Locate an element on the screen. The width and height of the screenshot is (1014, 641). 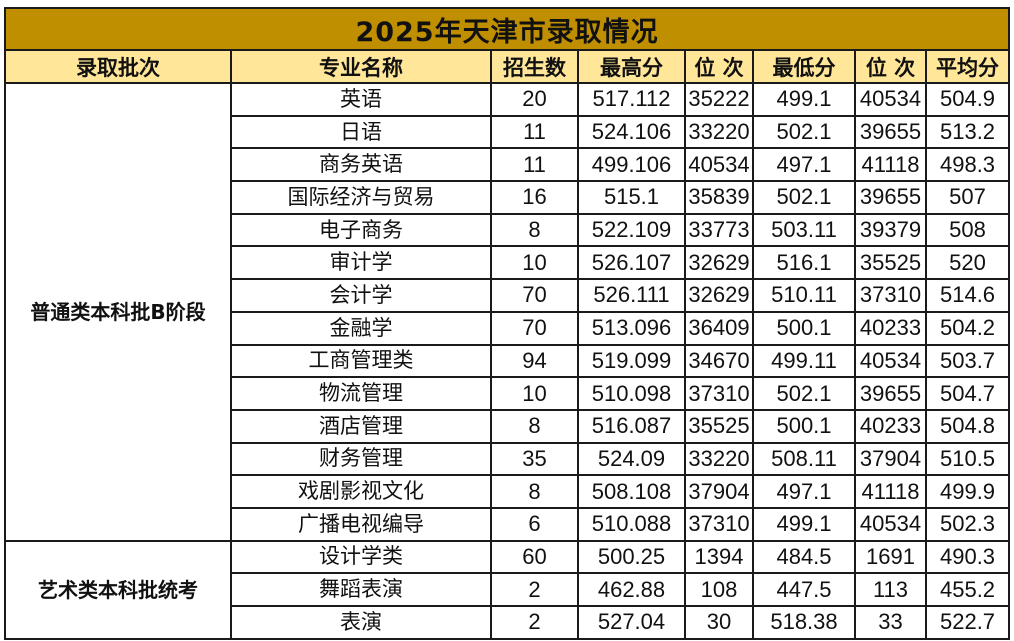
max-score-cell: 510.088 is located at coordinates (631, 524).